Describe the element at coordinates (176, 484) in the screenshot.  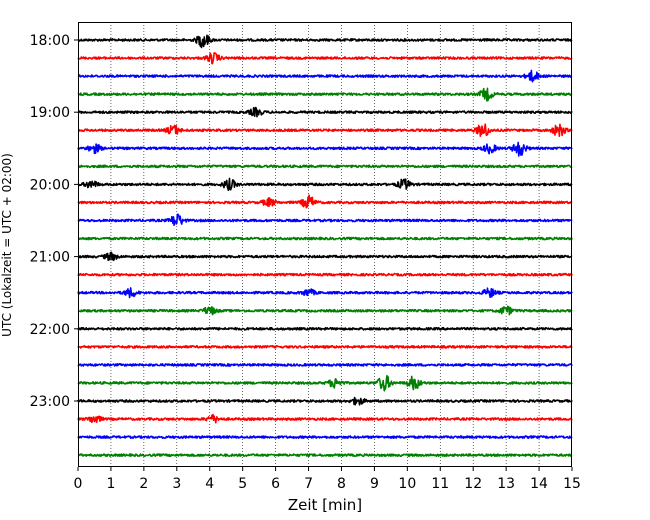
I see `x-tick-label: 3` at that location.